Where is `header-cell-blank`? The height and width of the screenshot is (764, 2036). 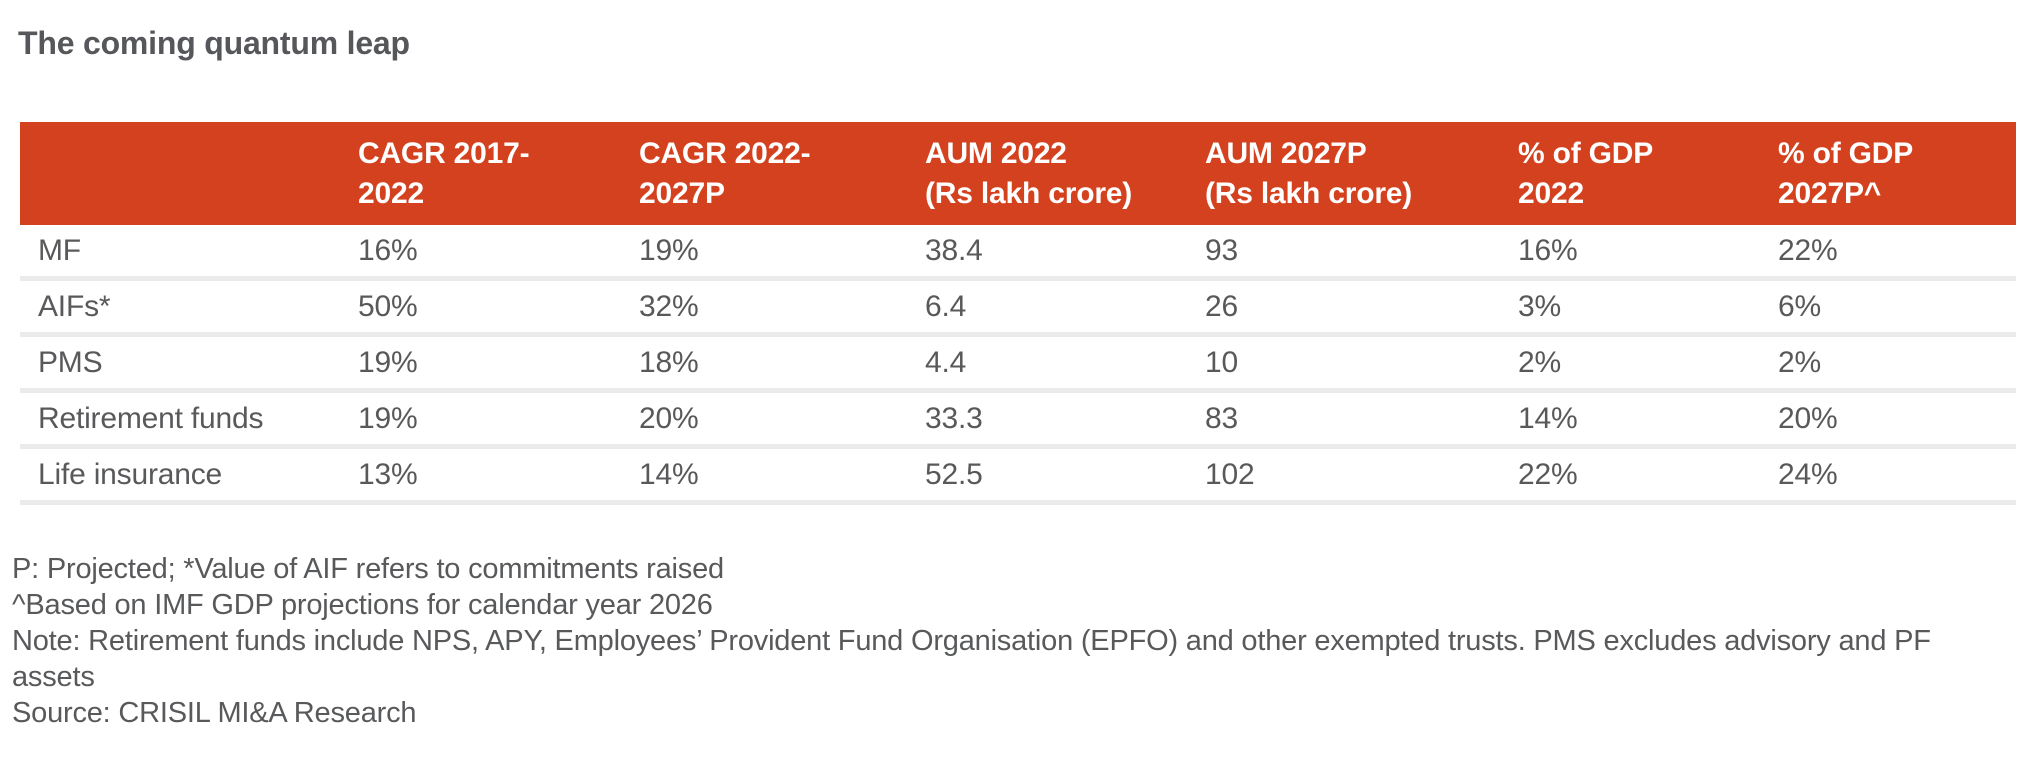 header-cell-blank is located at coordinates (189, 173).